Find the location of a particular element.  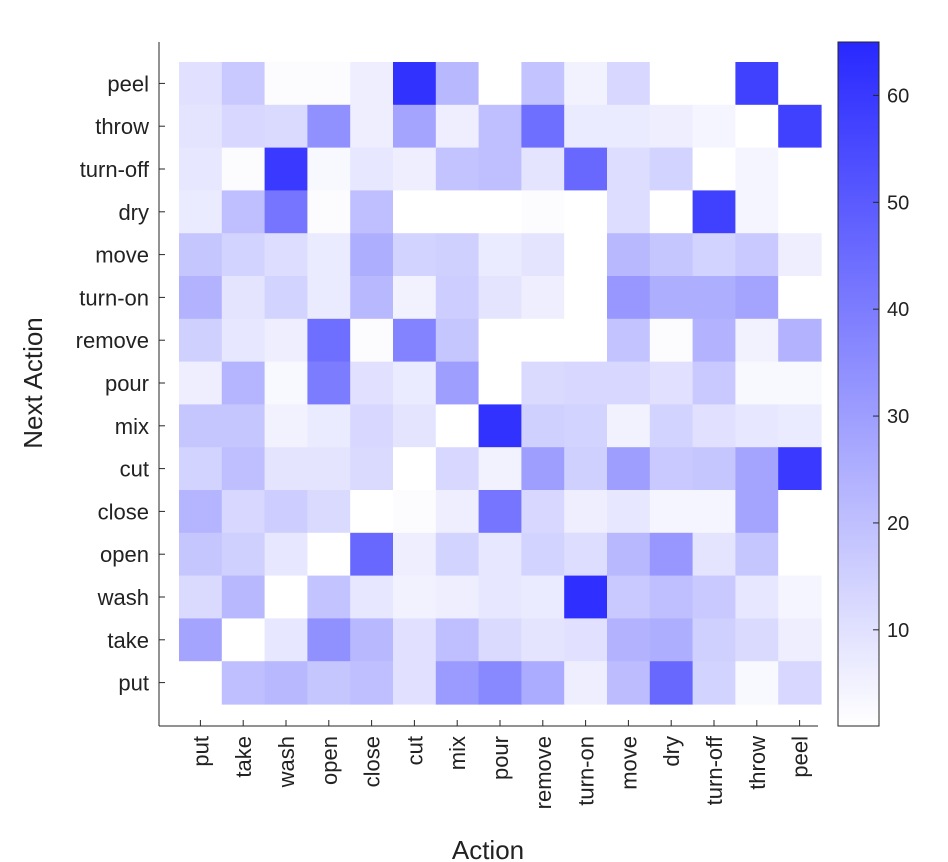

heatmap-cell-peel-turn-off is located at coordinates (714, 84).